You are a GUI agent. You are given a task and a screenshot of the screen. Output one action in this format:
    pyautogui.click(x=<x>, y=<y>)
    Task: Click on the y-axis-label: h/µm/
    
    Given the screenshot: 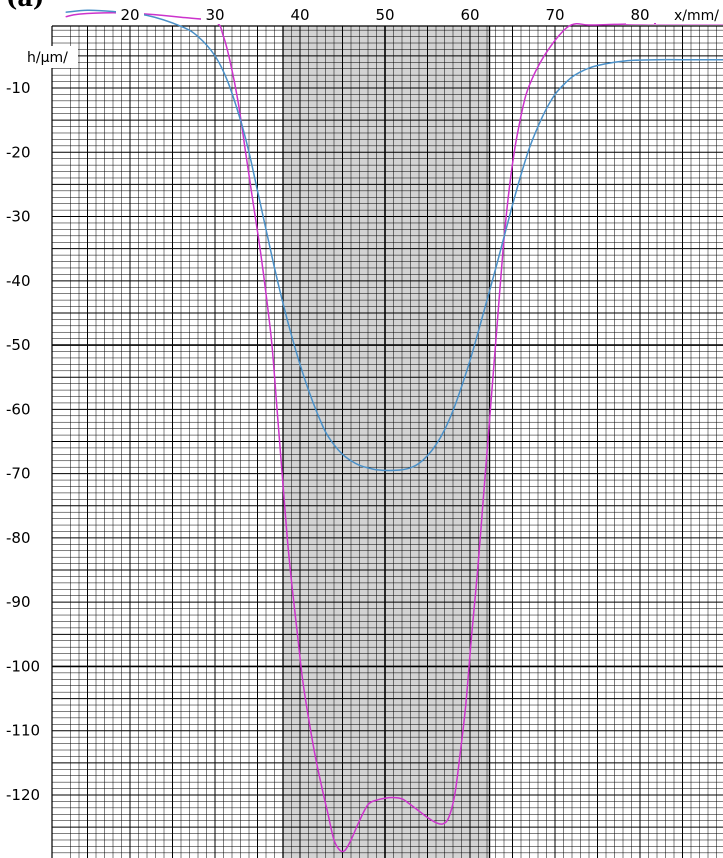 What is the action you would take?
    pyautogui.click(x=47, y=58)
    